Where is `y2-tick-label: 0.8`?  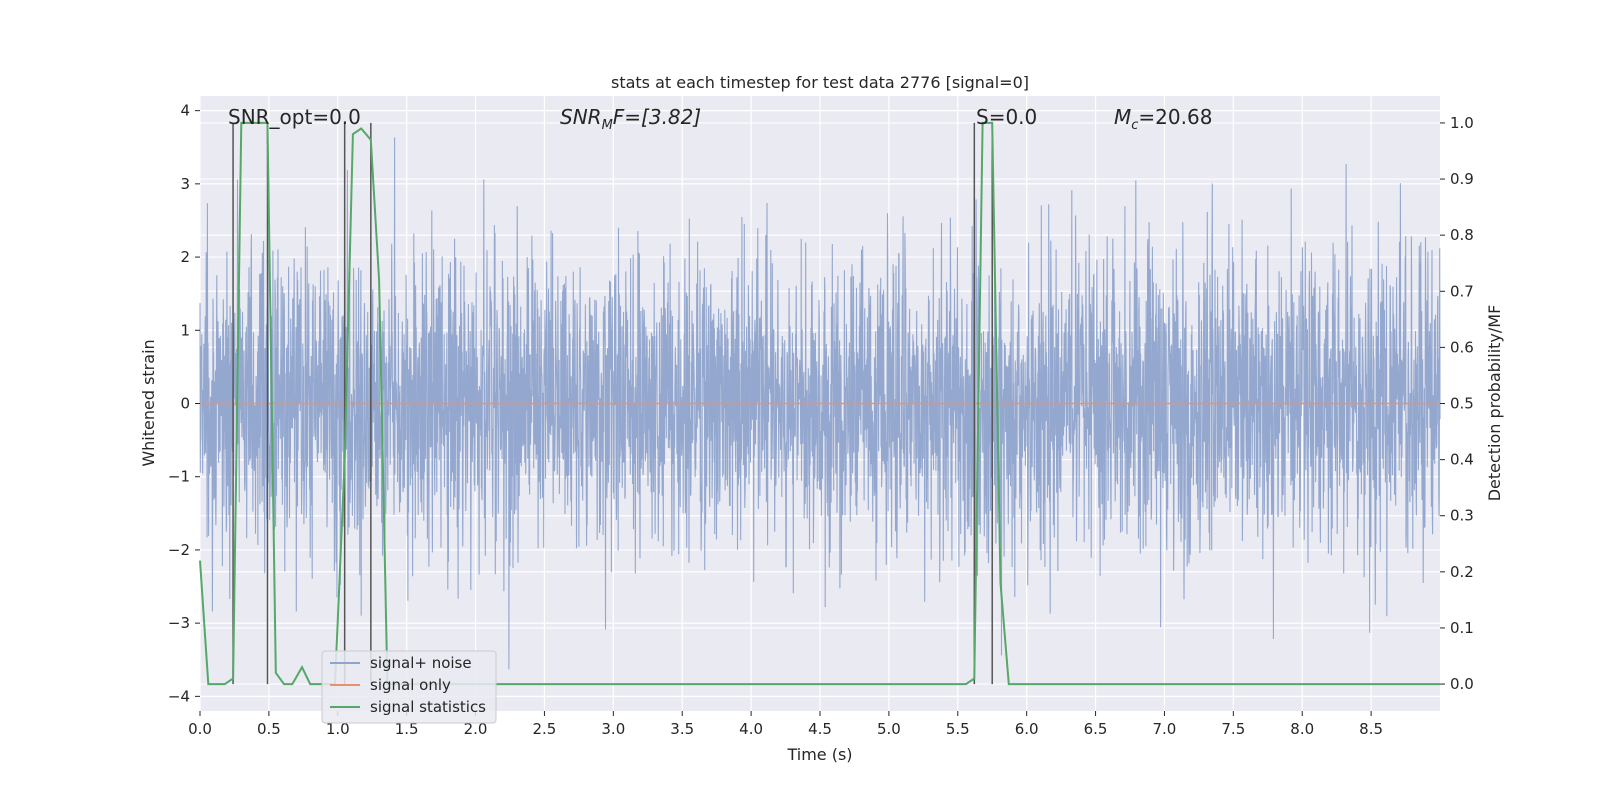 y2-tick-label: 0.8 is located at coordinates (1462, 235).